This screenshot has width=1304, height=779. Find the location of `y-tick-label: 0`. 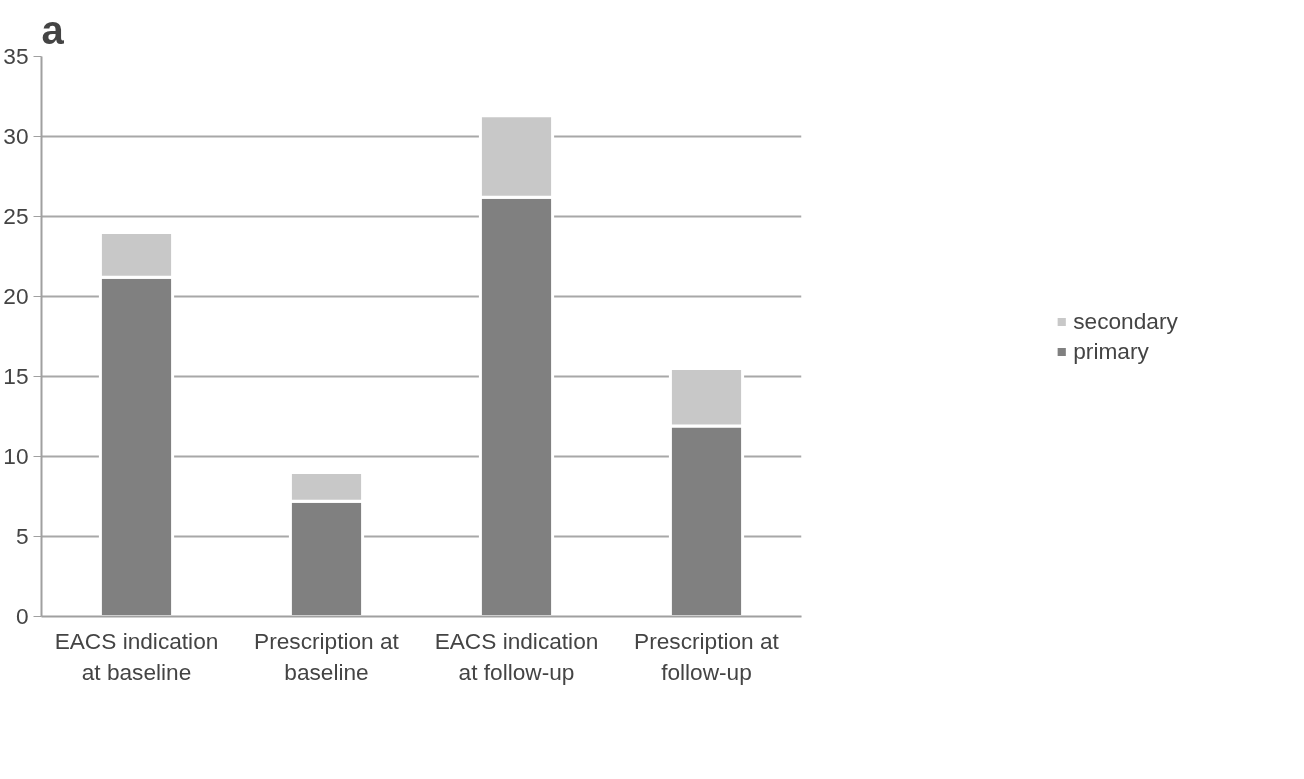

y-tick-label: 0 is located at coordinates (22, 616).